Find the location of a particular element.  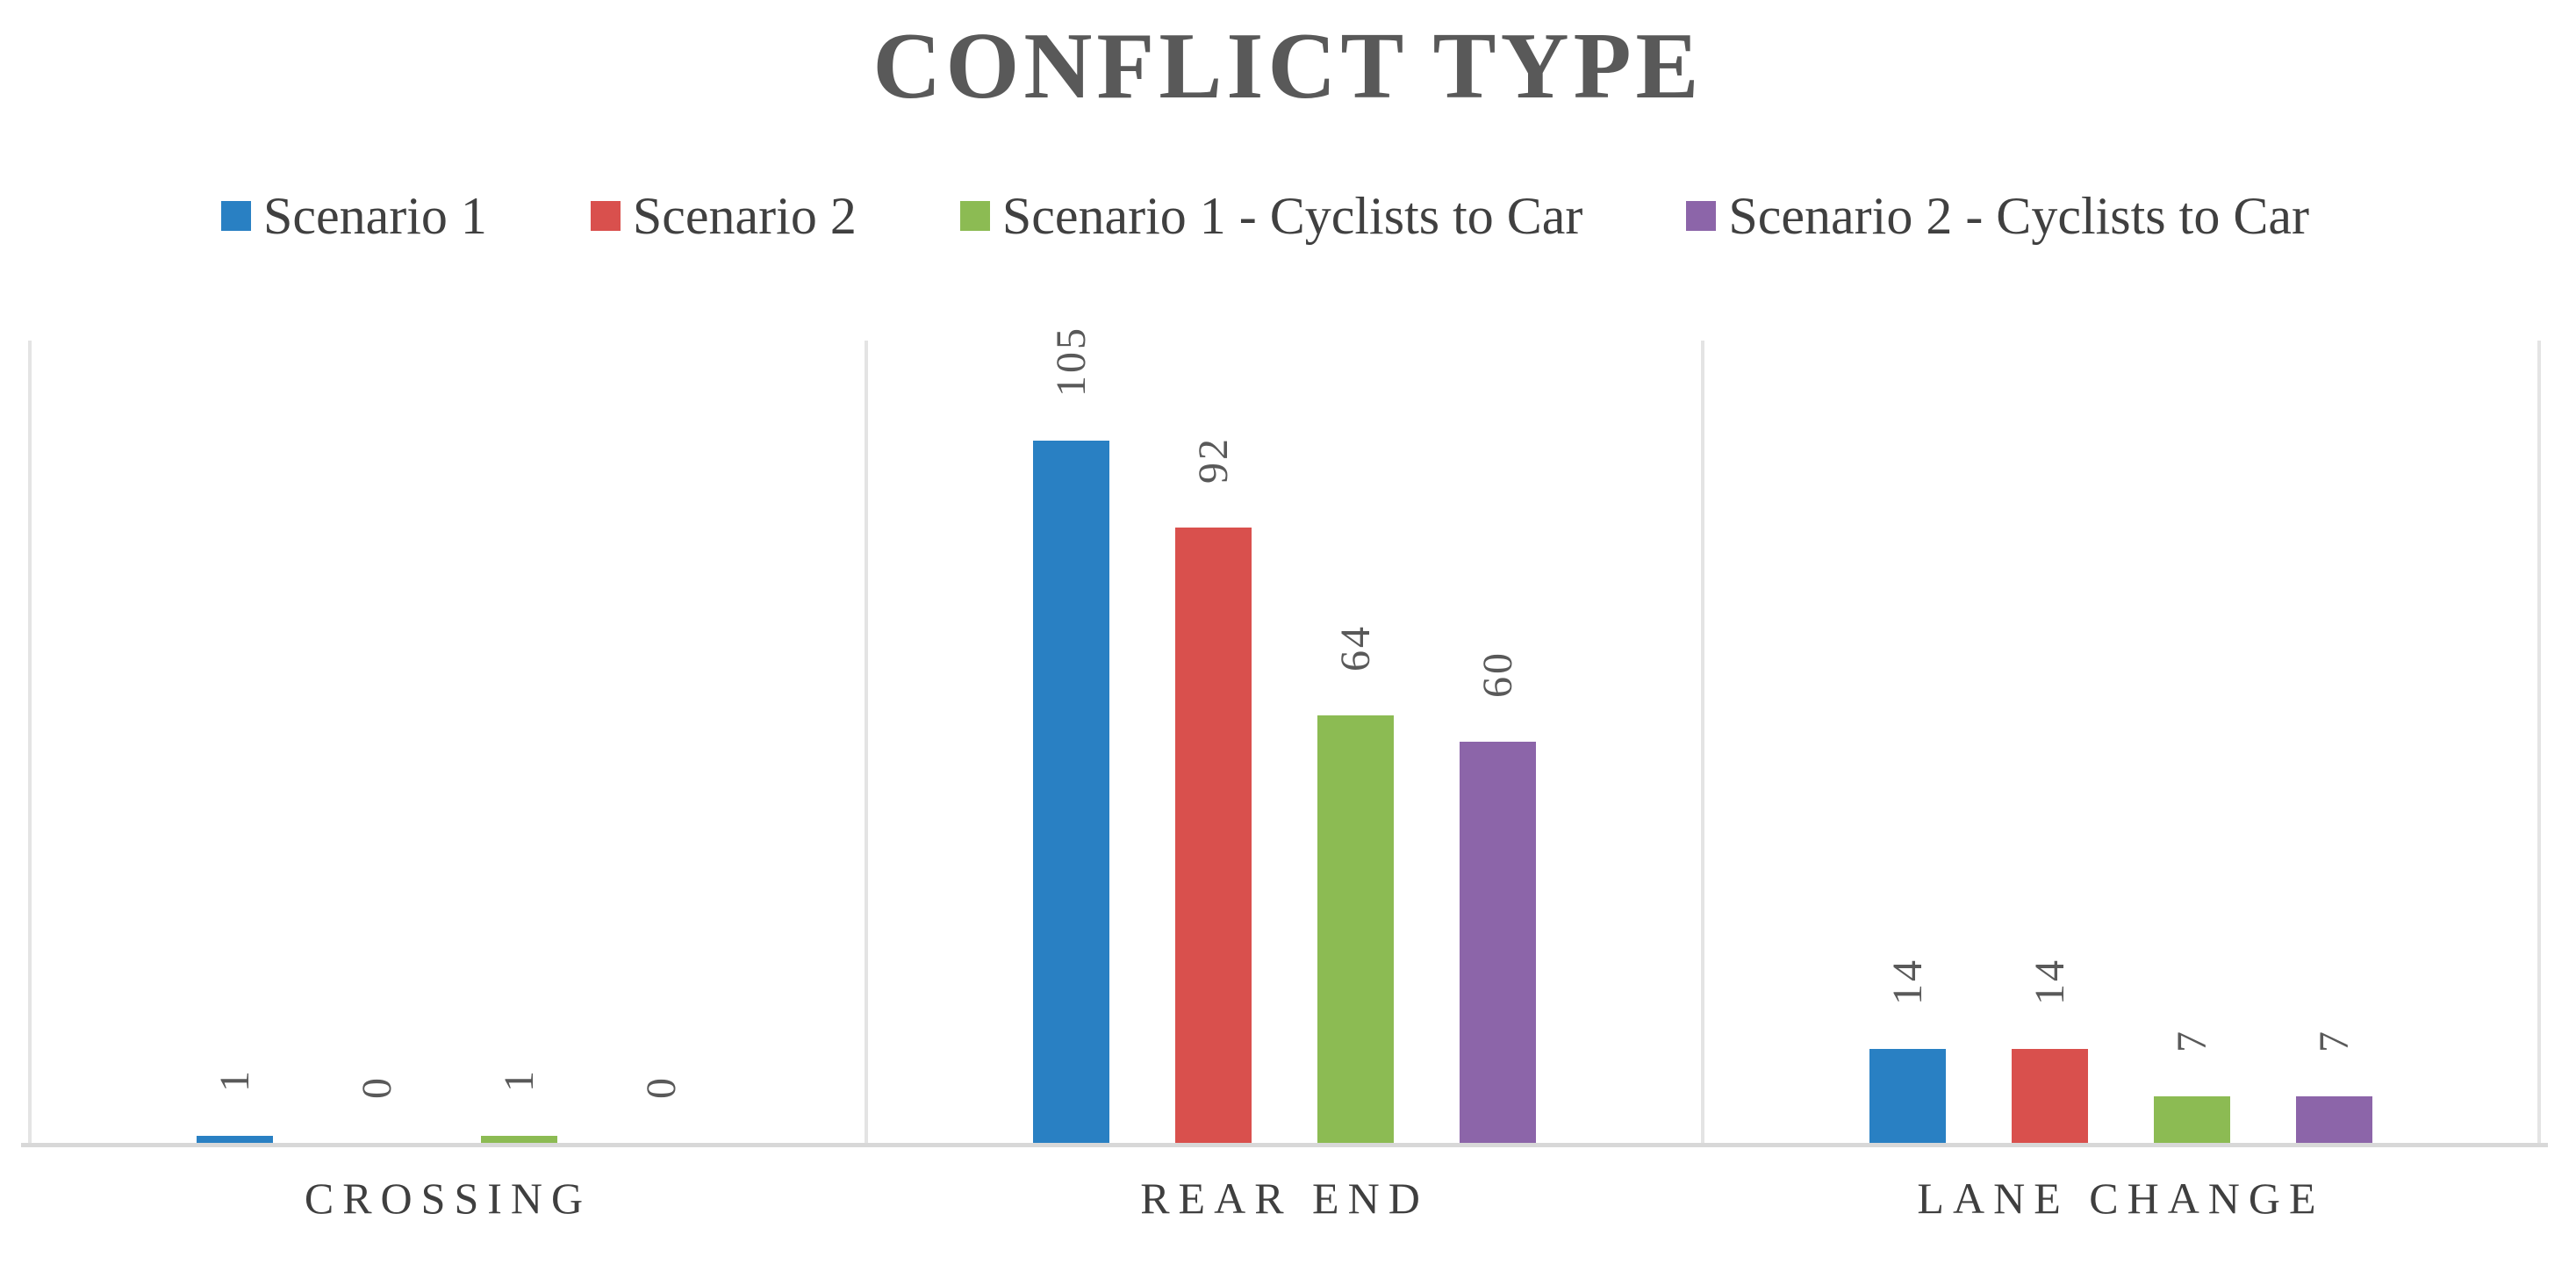

legend-item: Scenario 1 is located at coordinates (354, 216).